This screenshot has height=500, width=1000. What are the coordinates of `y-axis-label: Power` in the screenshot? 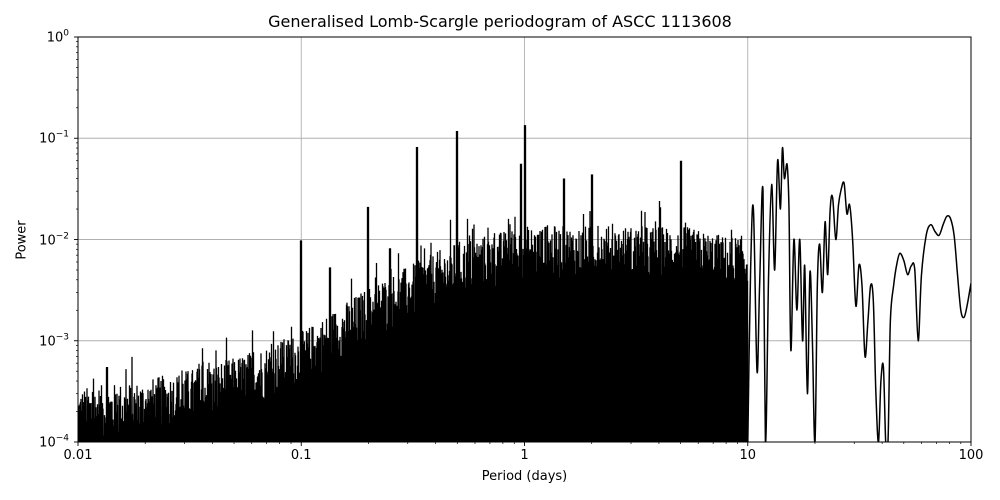 It's located at (22, 240).